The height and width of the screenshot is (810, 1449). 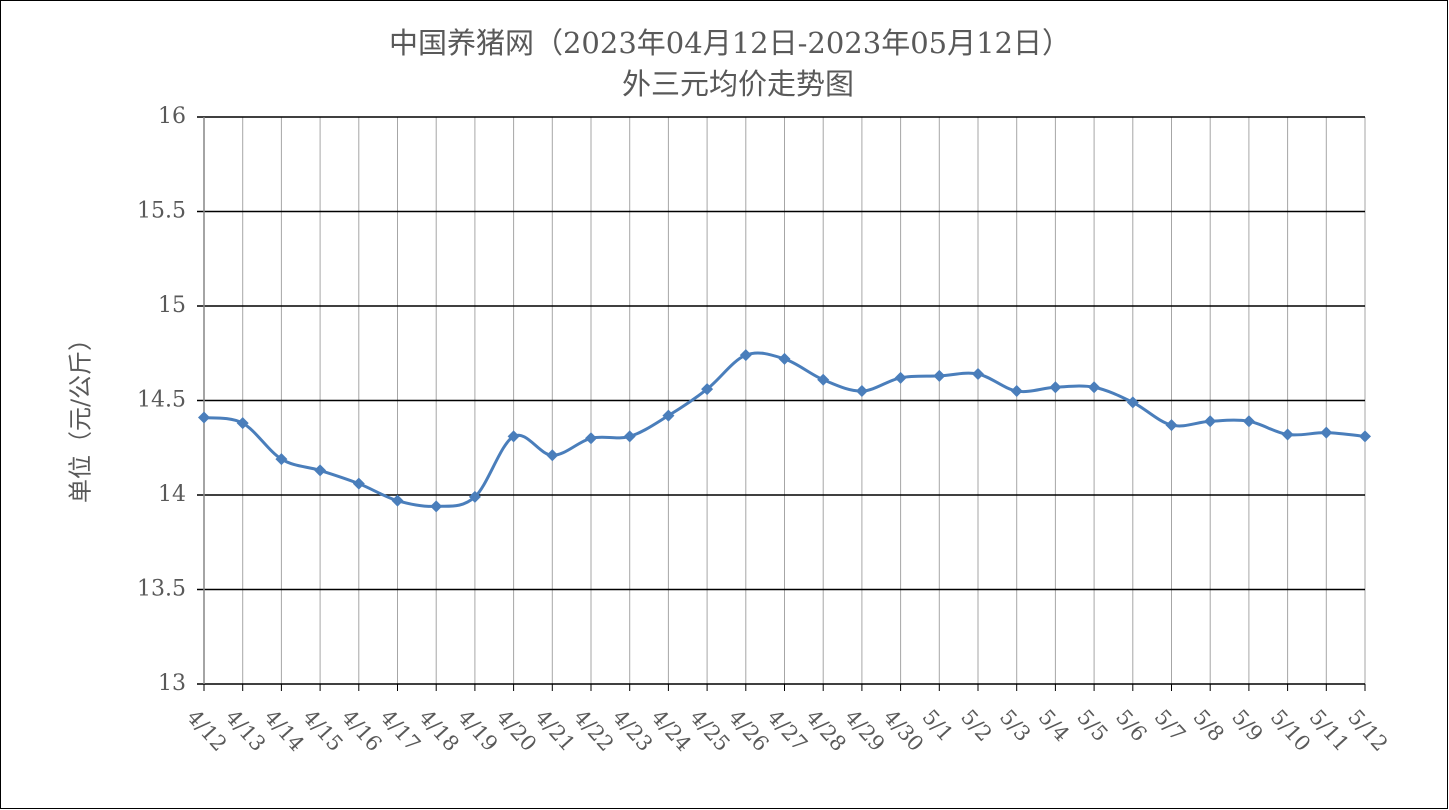 What do you see at coordinates (730, 43) in the screenshot?
I see `chart-title: 中国养猪网（2023年04月12日-2023年05月12日）` at bounding box center [730, 43].